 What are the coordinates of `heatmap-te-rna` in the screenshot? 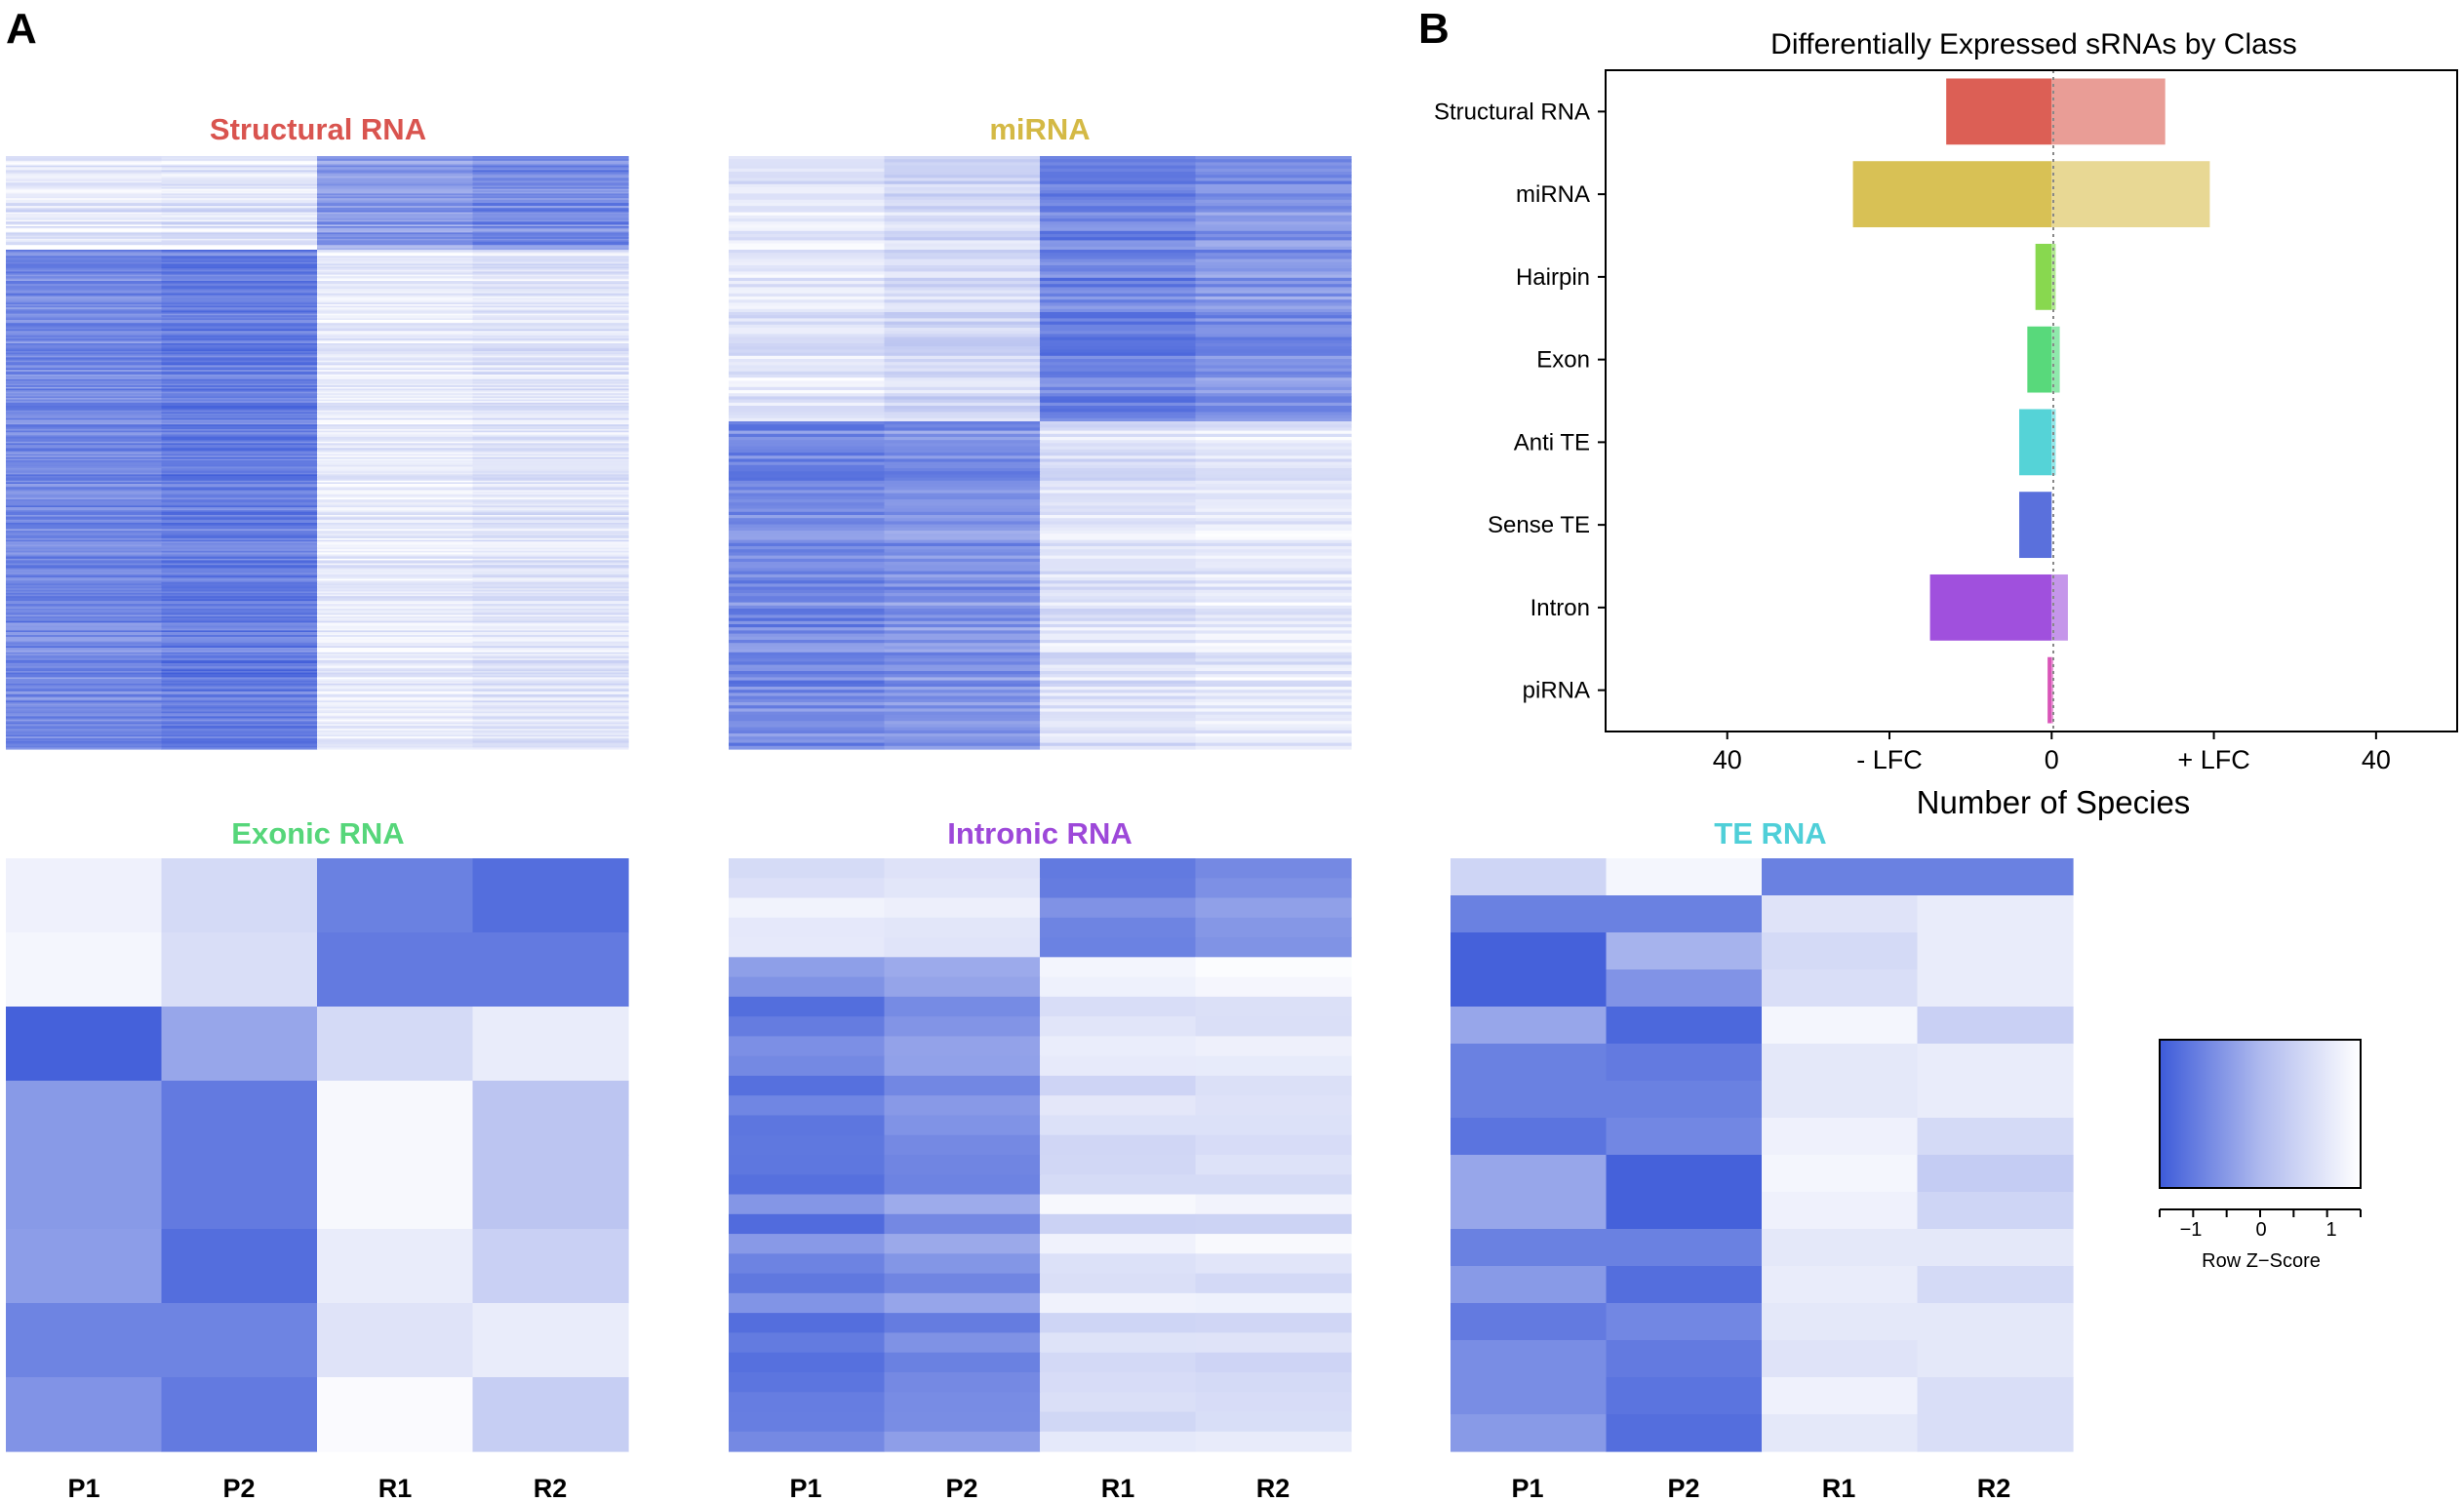 It's located at (1762, 1155).